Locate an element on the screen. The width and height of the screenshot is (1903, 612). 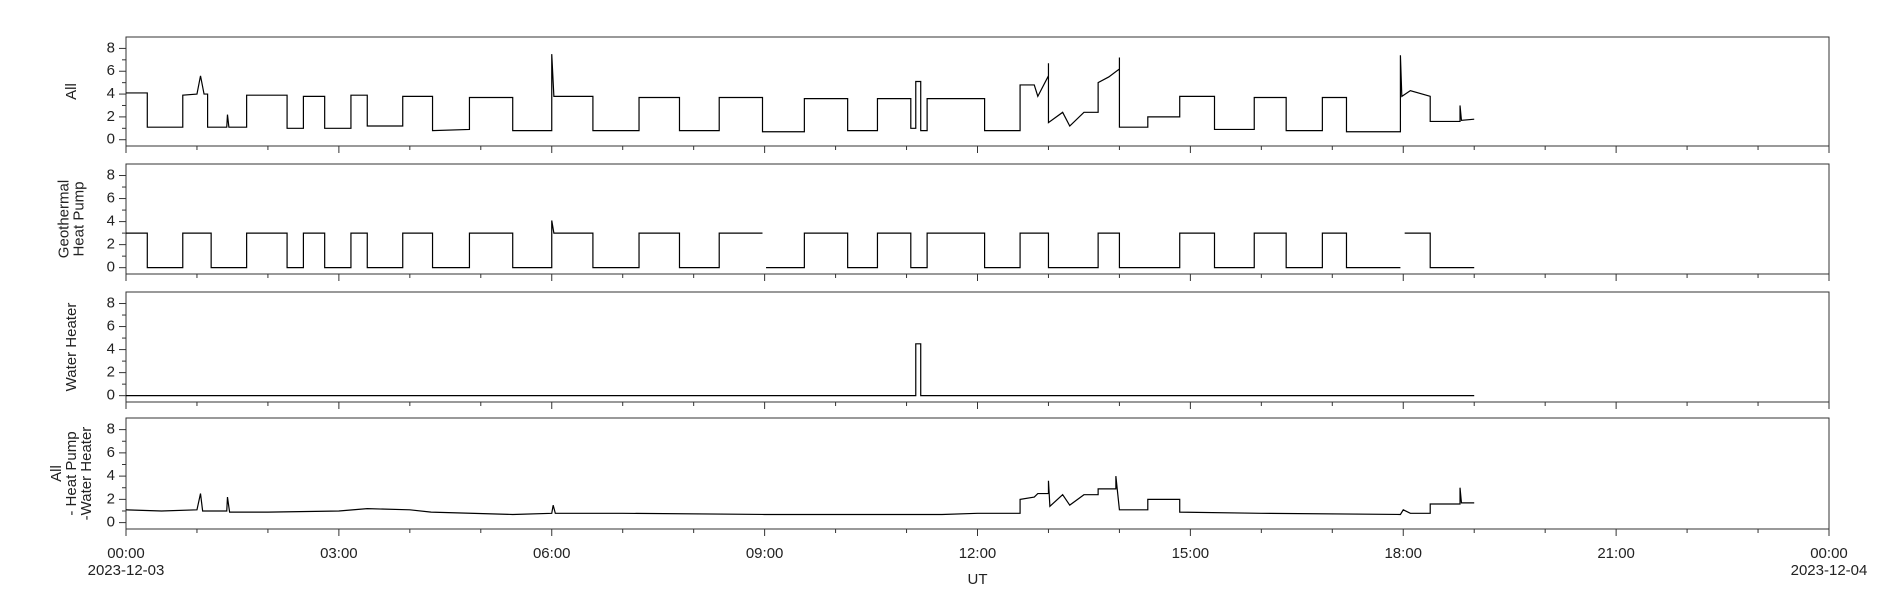
x-tick-label: 12:00 is located at coordinates (978, 553).